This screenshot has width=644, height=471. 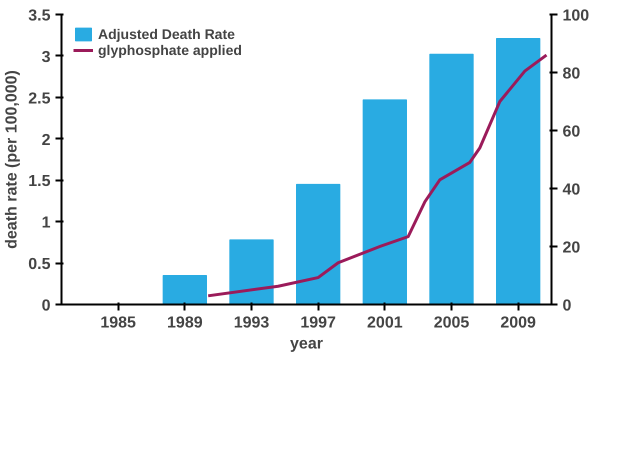 I want to click on x-tick-label: 1997, so click(x=318, y=323).